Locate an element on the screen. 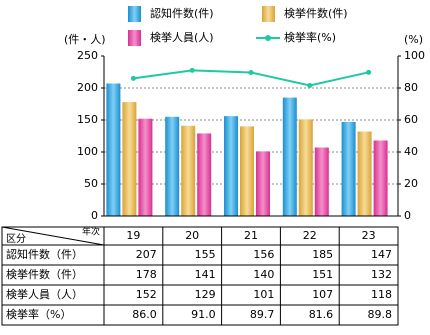 This screenshot has height=335, width=430. y2-tick-label: 20 is located at coordinates (411, 183).